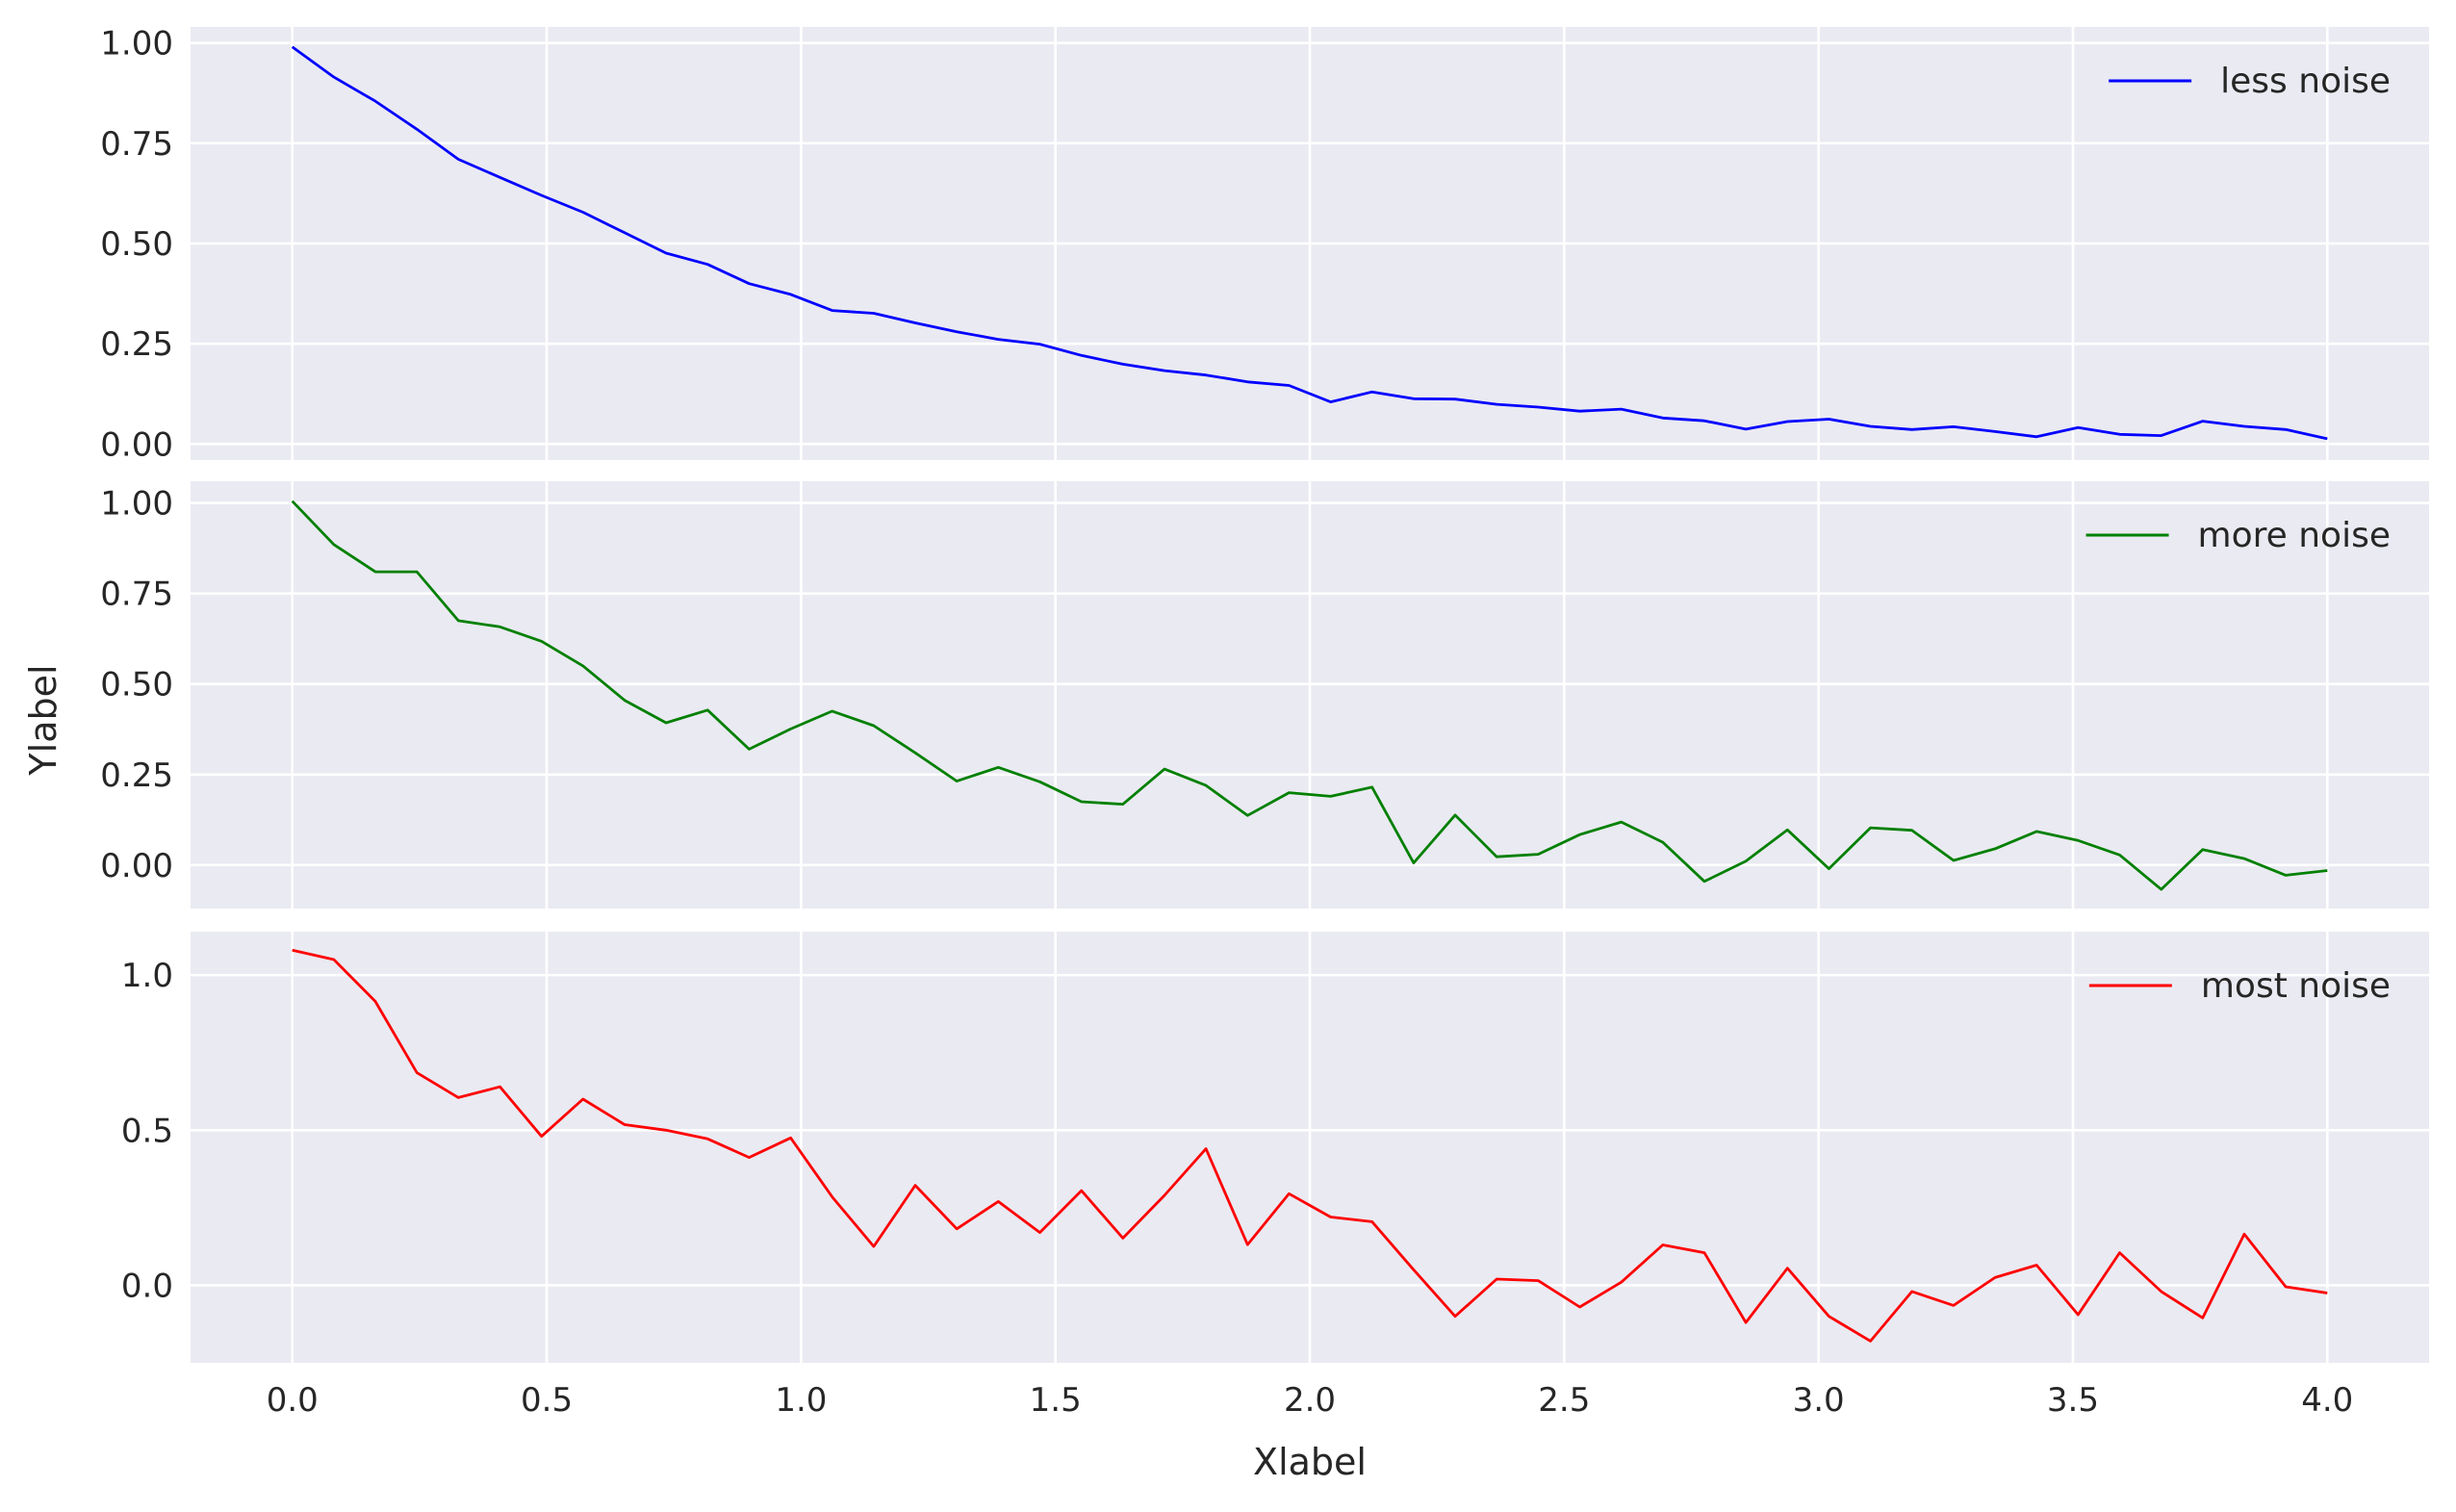 This screenshot has height=1512, width=2456. I want to click on x-tick-label: 4.0, so click(2327, 1400).